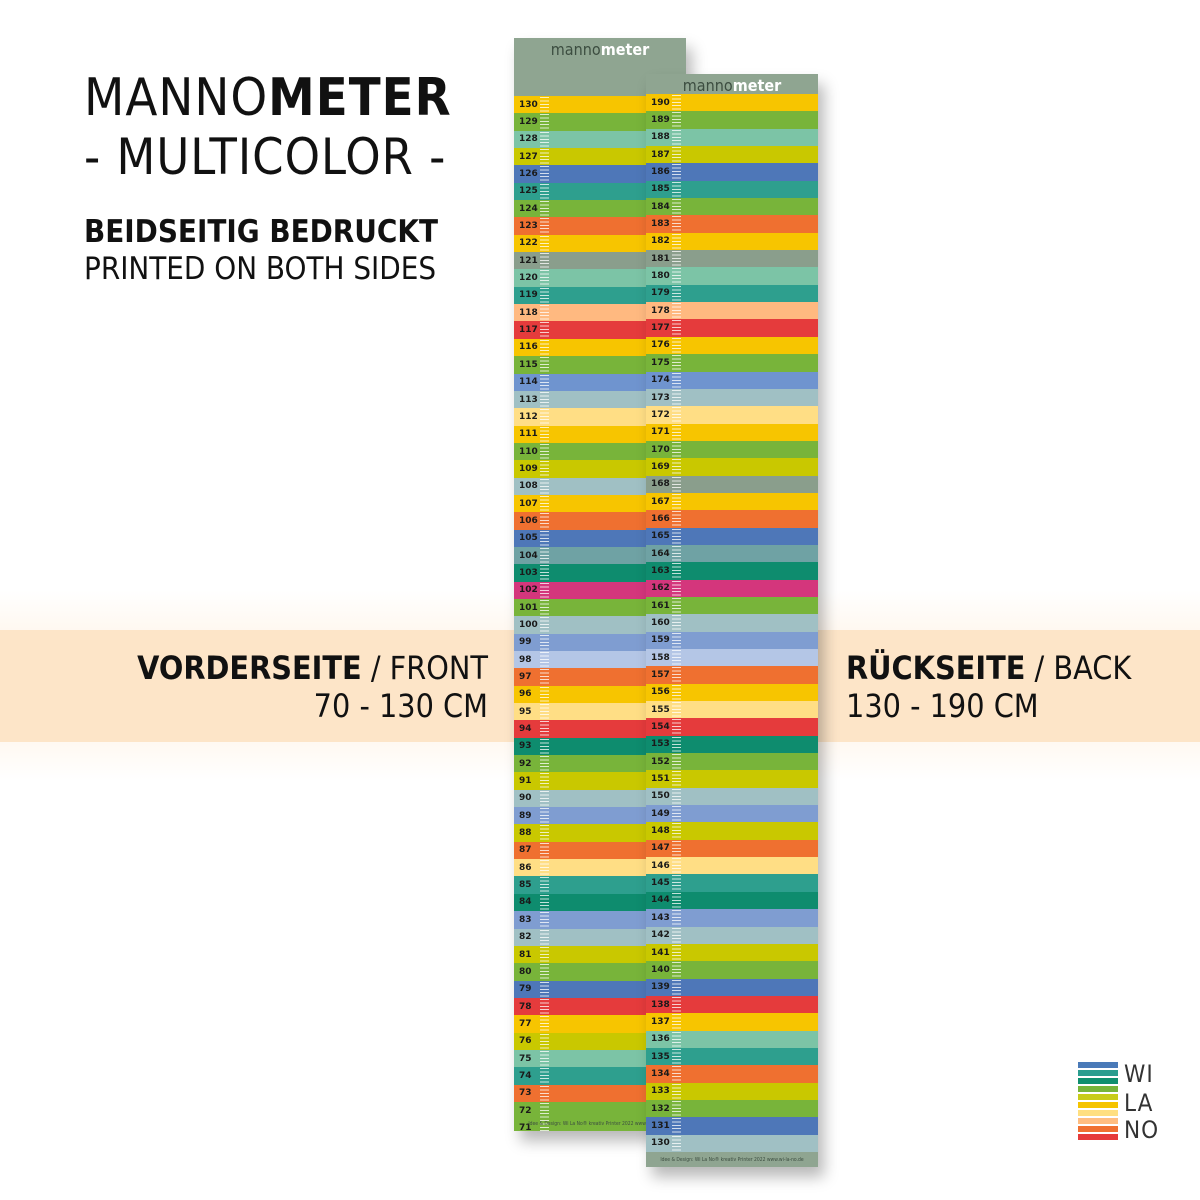 This screenshot has height=1200, width=1200. Describe the element at coordinates (732, 189) in the screenshot. I see `scale-row: 185` at that location.